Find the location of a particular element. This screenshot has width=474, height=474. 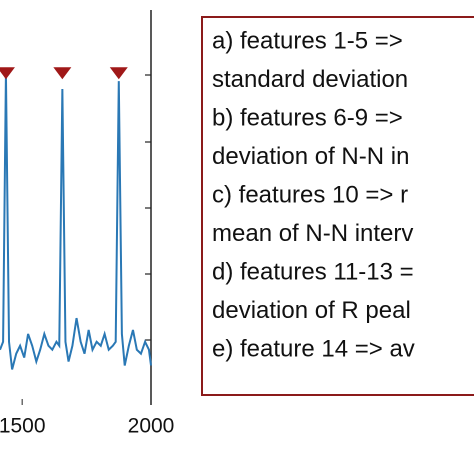

y-tick-marks is located at coordinates (148, 207).